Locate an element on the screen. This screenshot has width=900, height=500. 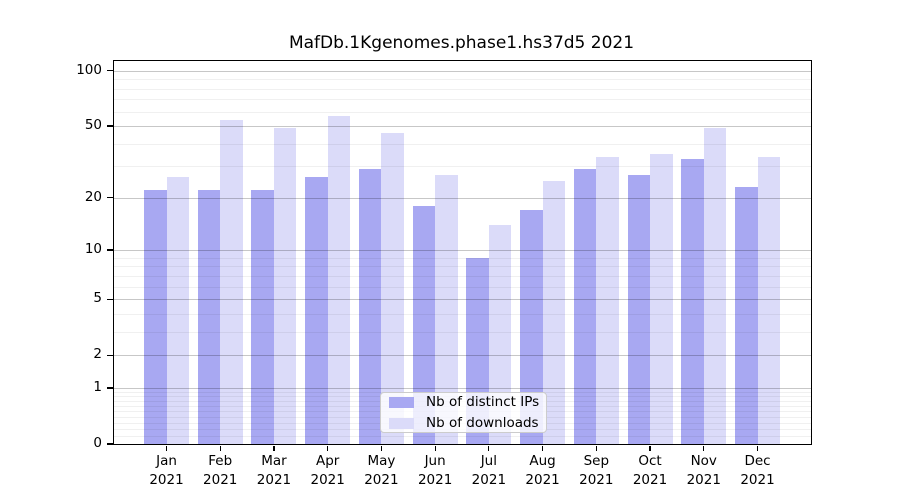
bar-downloads-nov is located at coordinates (715, 285).